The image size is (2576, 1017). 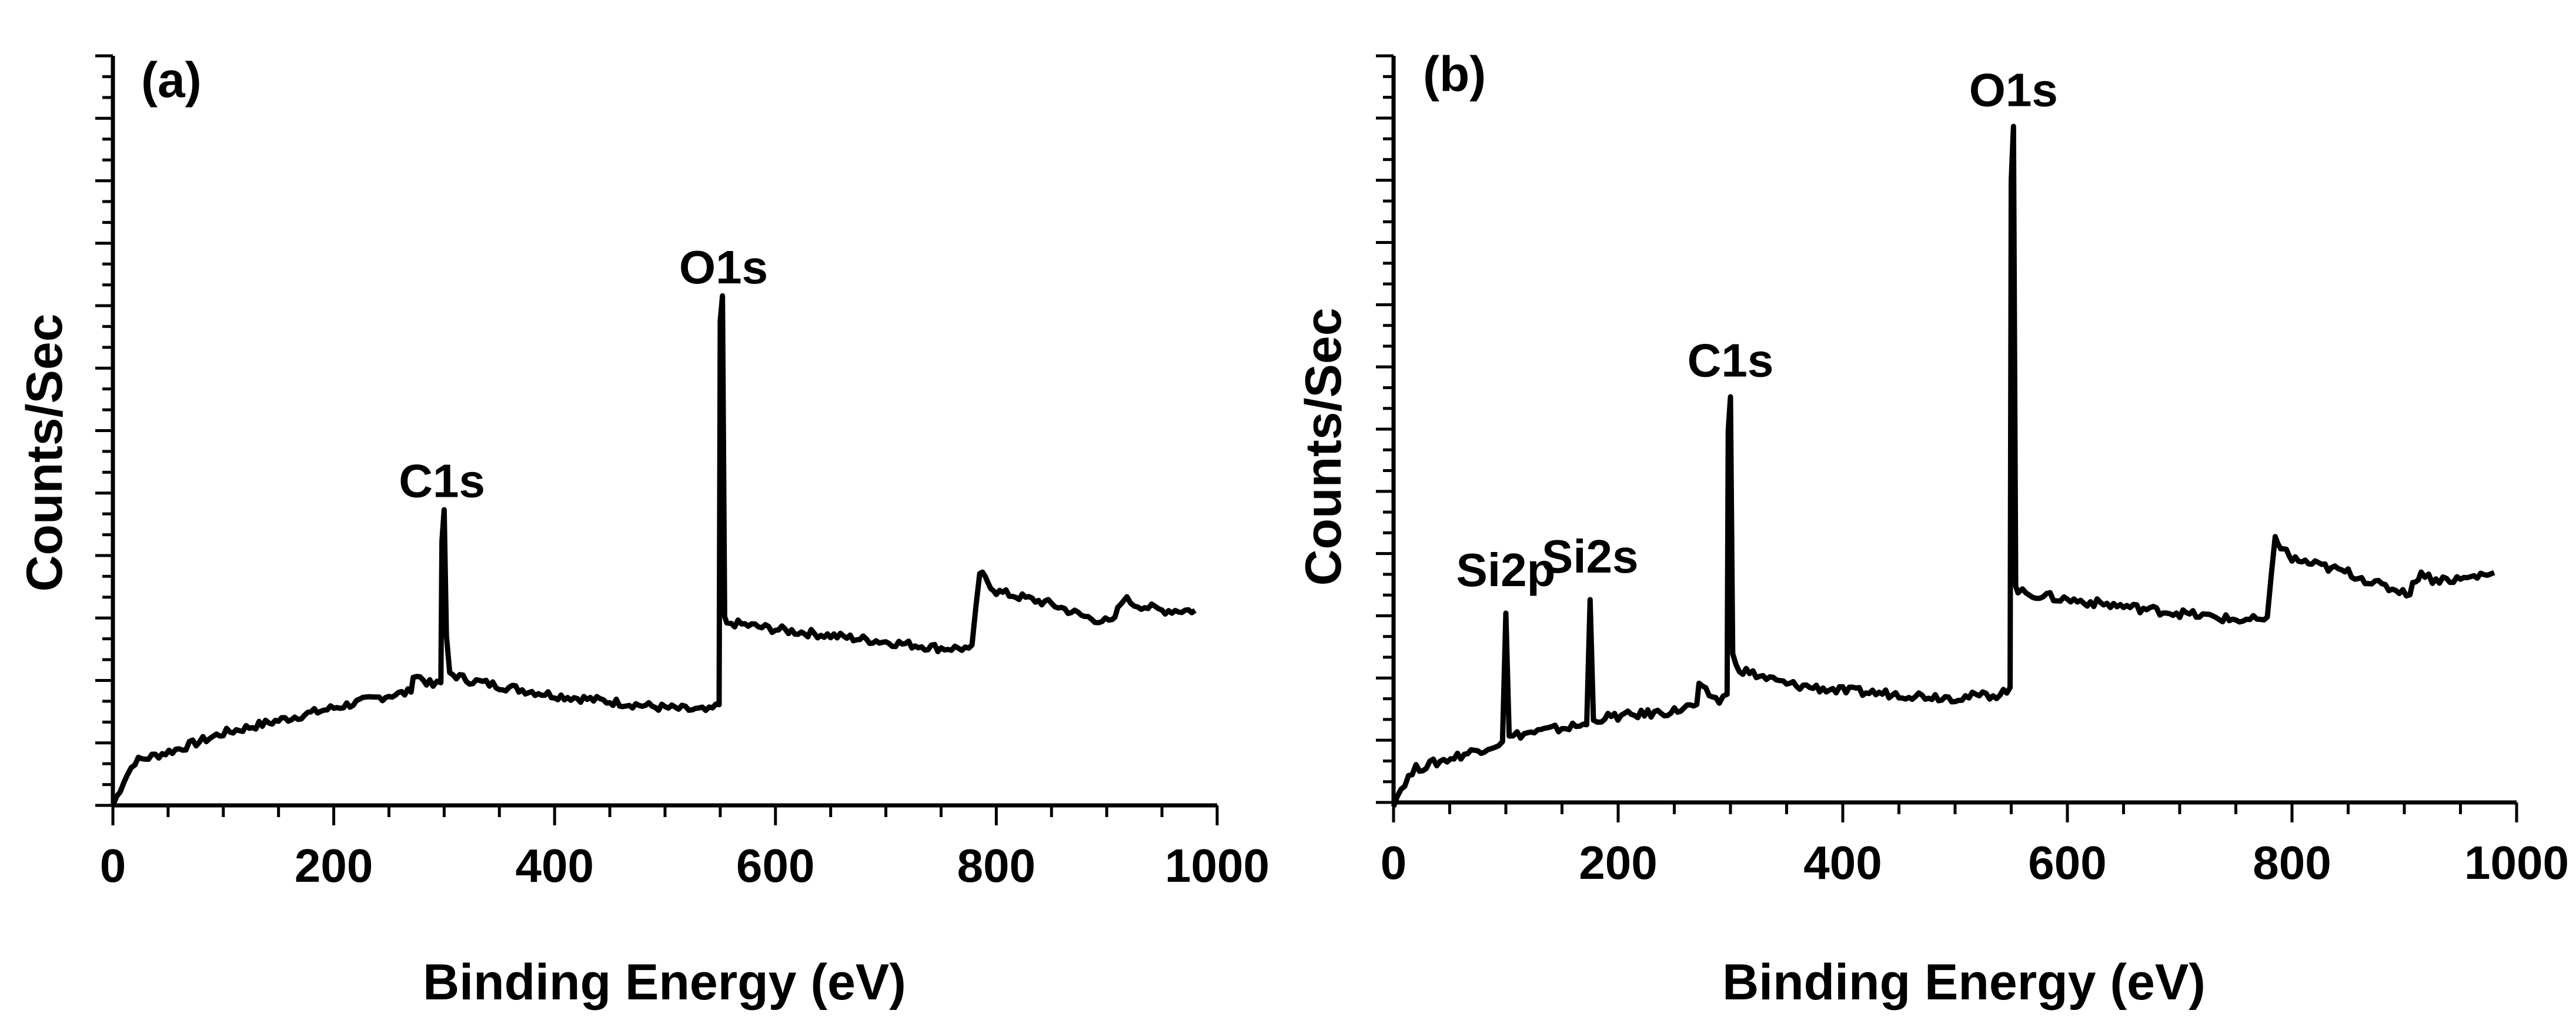 What do you see at coordinates (664, 982) in the screenshot?
I see `x-axis-label-a: Binding Energy (eV)` at bounding box center [664, 982].